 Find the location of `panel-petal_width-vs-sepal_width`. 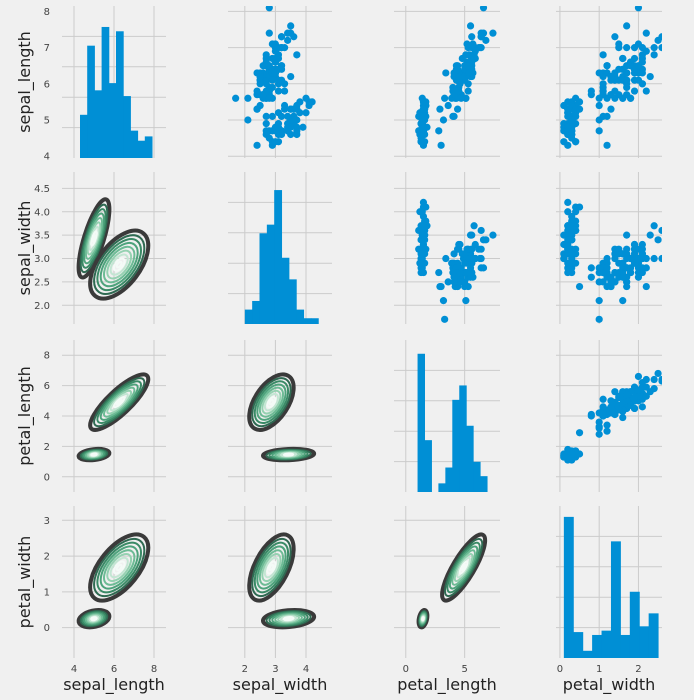

panel-petal_width-vs-sepal_width is located at coordinates (280, 582).